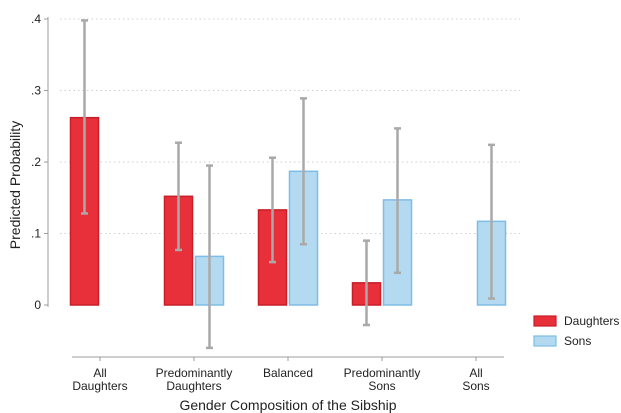 This screenshot has height=413, width=621. I want to click on x-tick-label: Predominantly Sons, so click(382, 379).